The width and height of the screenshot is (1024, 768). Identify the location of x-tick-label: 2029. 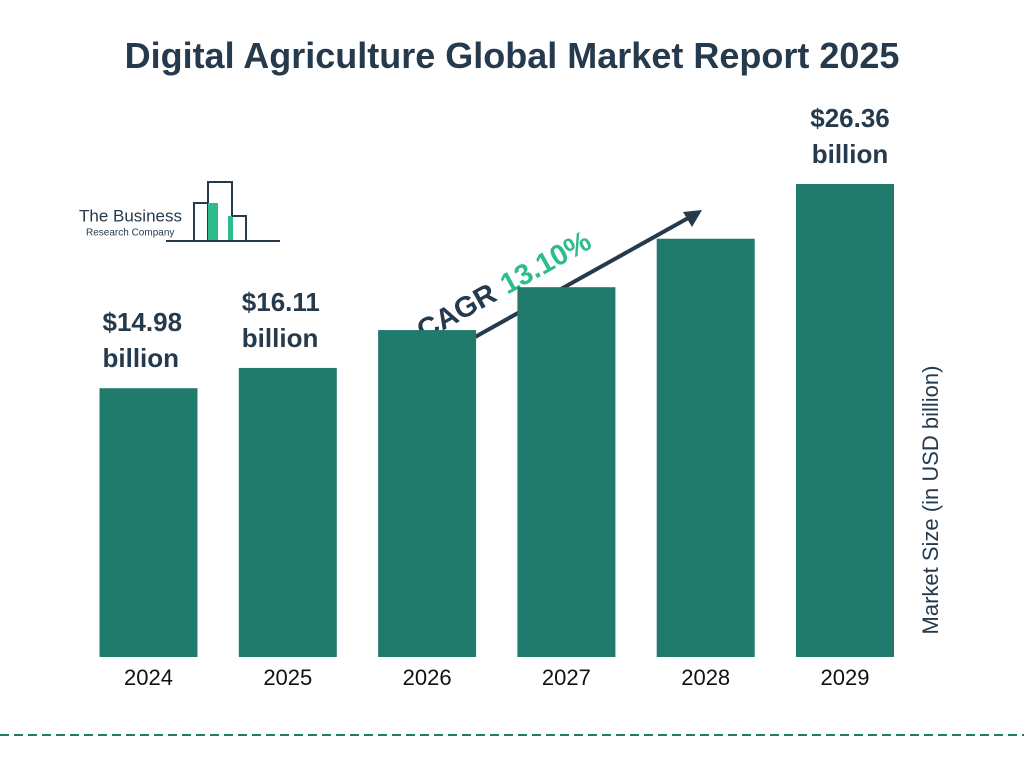
(845, 677).